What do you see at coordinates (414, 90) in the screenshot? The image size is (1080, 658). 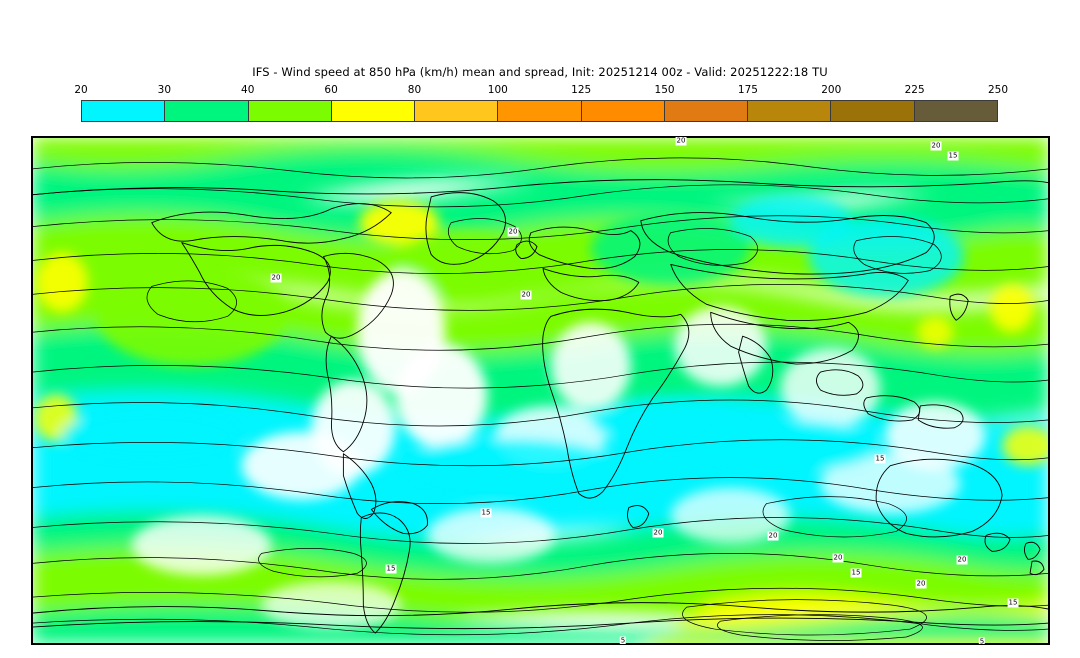 I see `colorbar-tick-80: 80` at bounding box center [414, 90].